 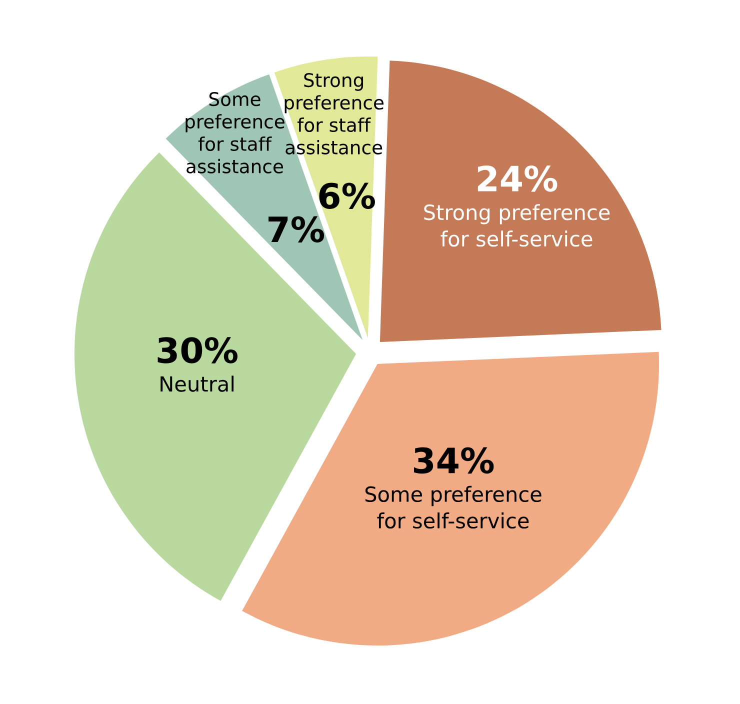 What do you see at coordinates (518, 178) in the screenshot?
I see `data-label: 24%` at bounding box center [518, 178].